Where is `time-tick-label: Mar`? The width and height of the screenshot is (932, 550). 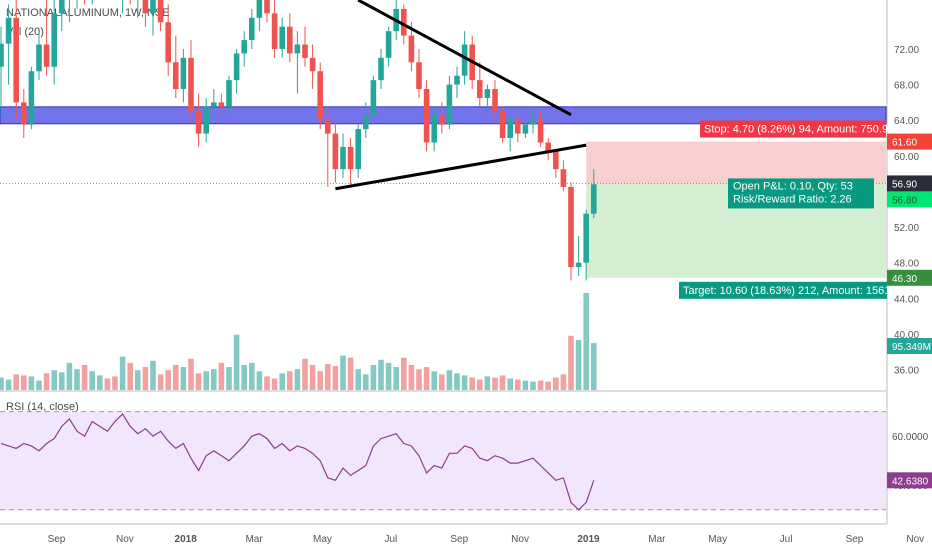
time-tick-label: Mar is located at coordinates (254, 539).